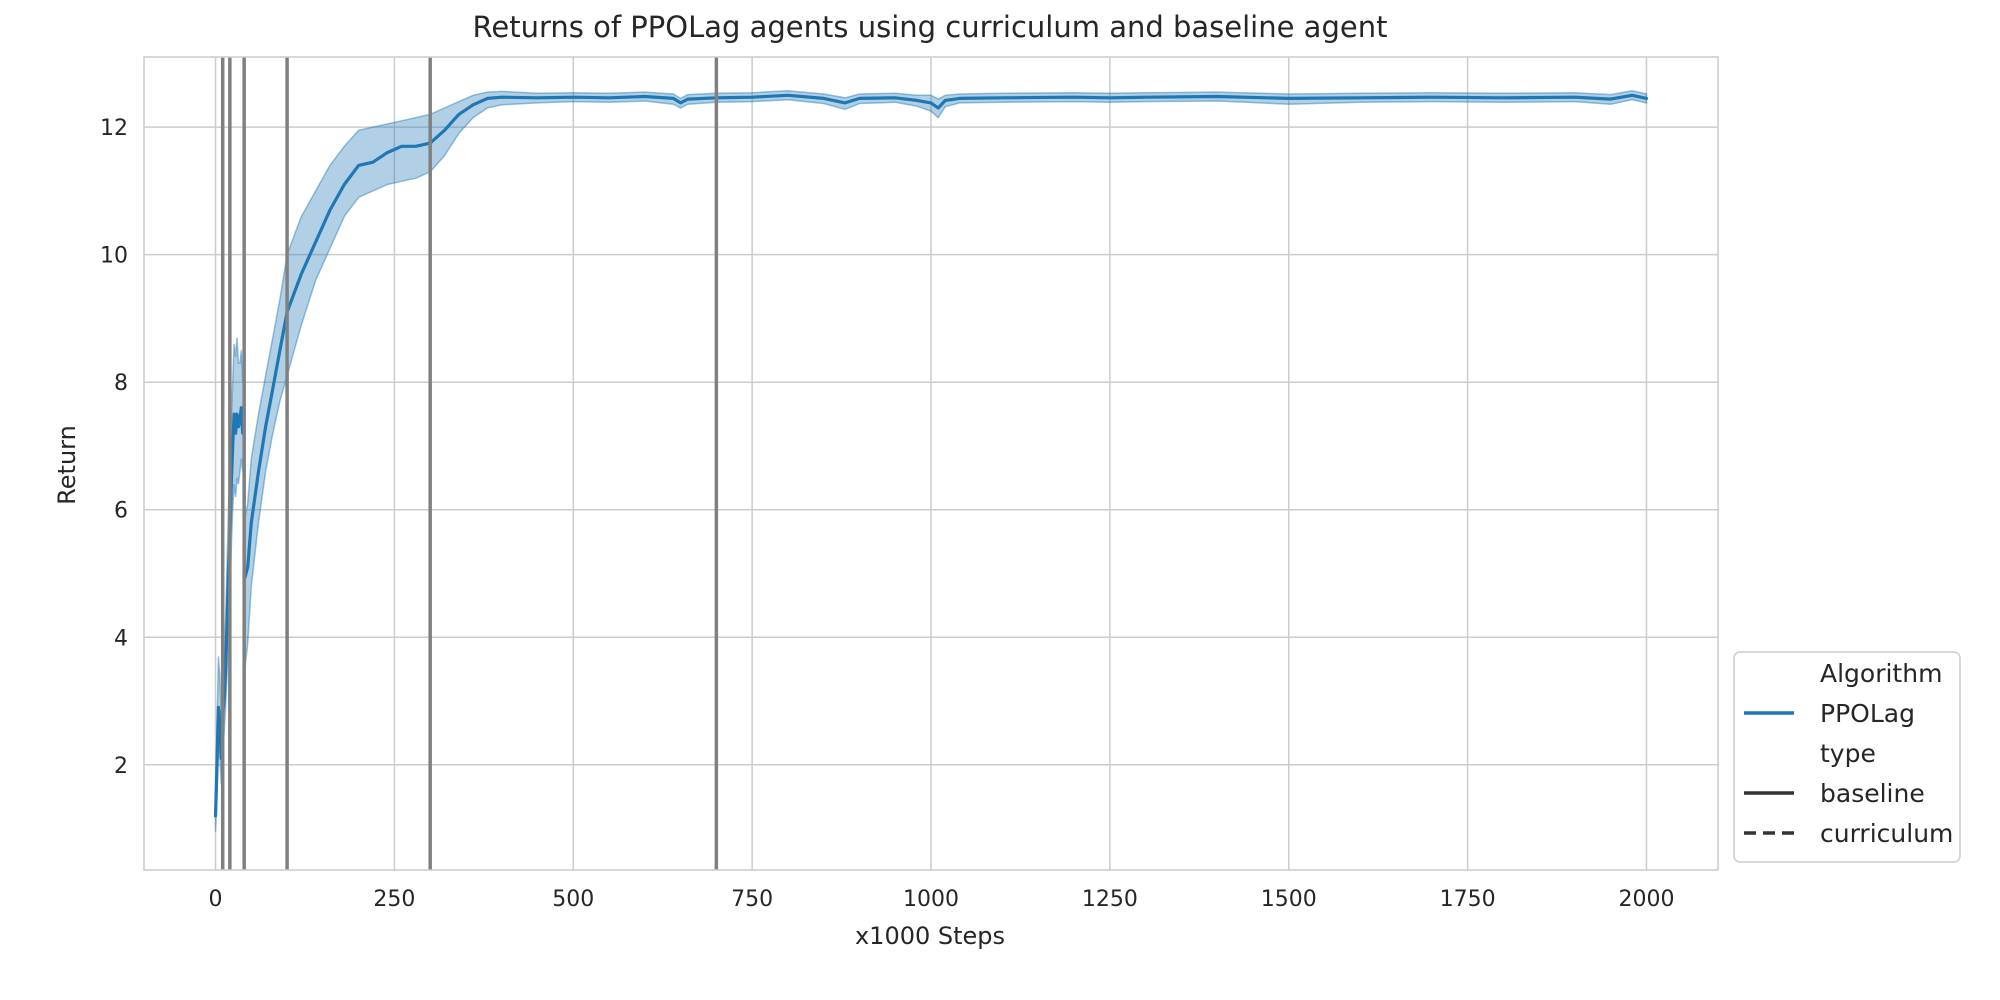 The width and height of the screenshot is (2000, 1000). Describe the element at coordinates (1110, 899) in the screenshot. I see `x-tick-label: 1250` at that location.